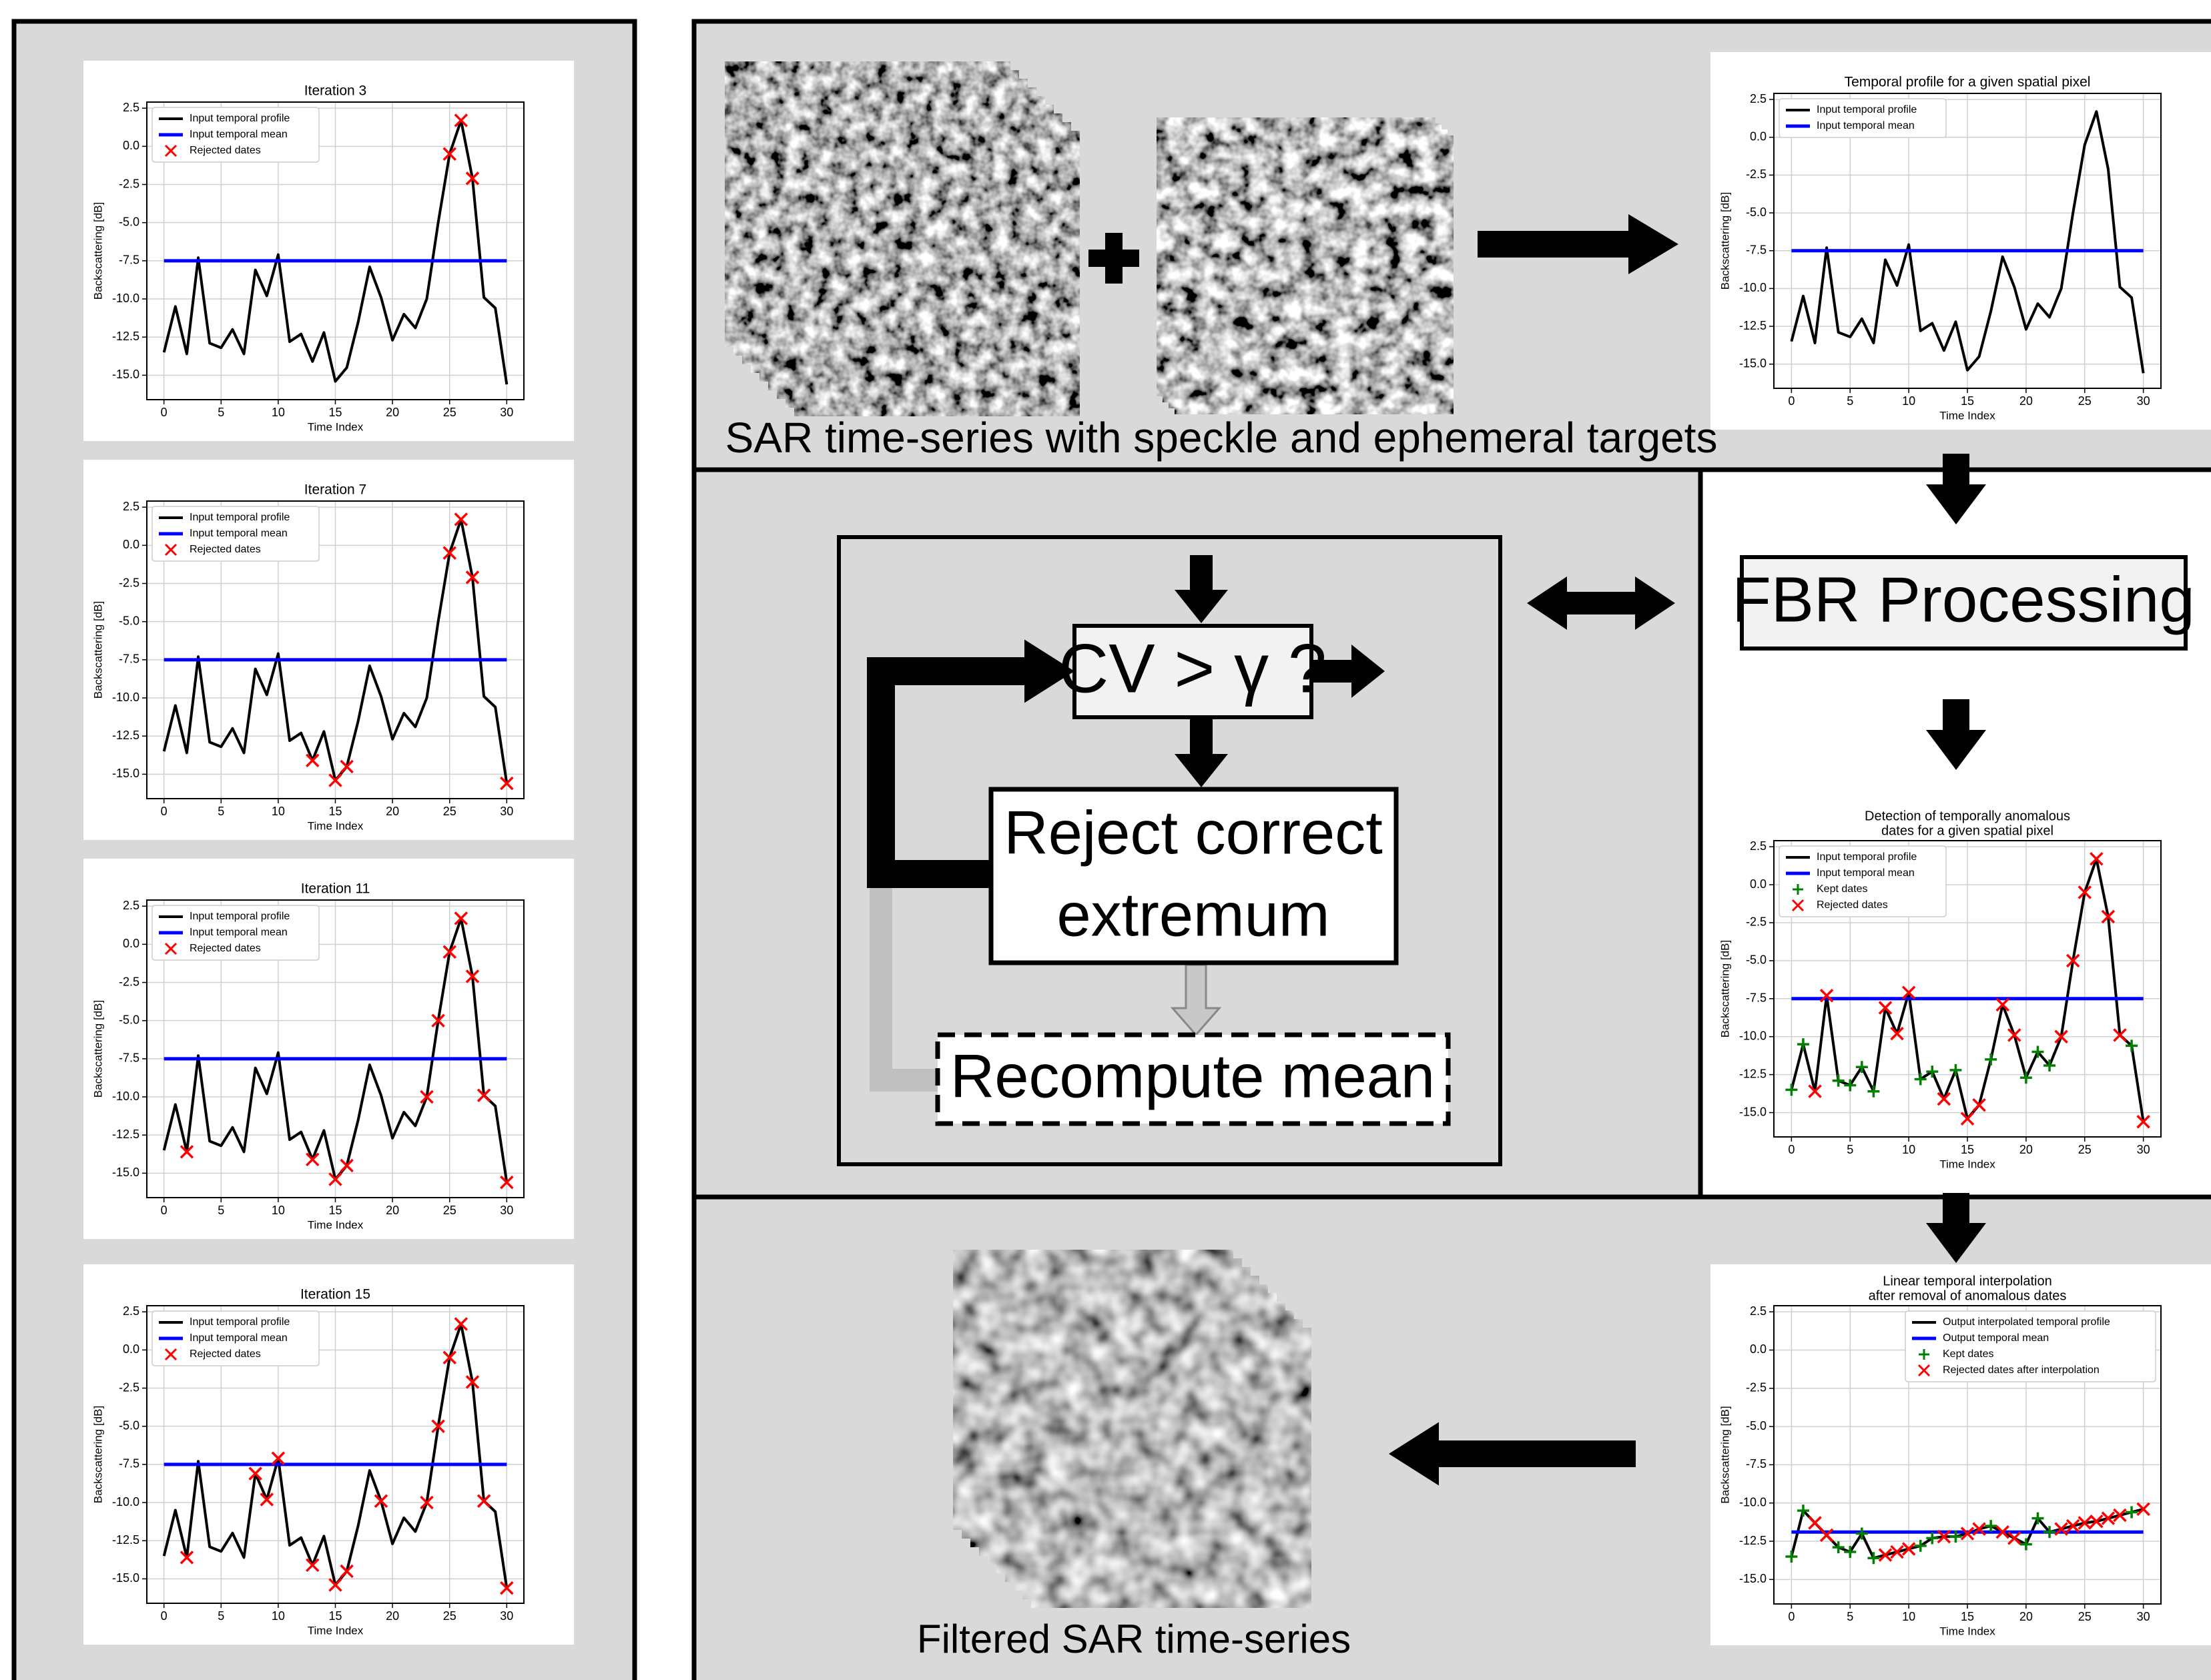 This screenshot has height=1680, width=2211. I want to click on chart-title: Iteration 15, so click(335, 1294).